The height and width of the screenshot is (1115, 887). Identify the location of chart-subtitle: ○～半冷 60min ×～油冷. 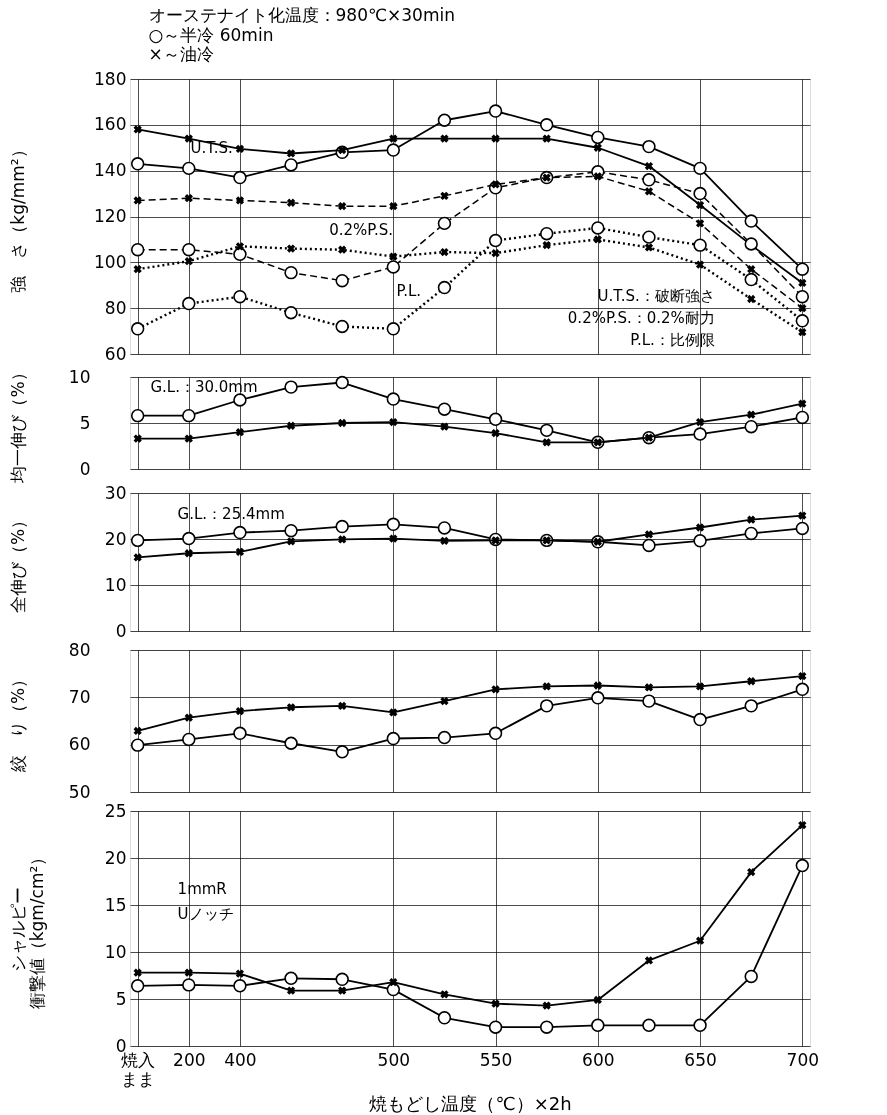
(211, 44).